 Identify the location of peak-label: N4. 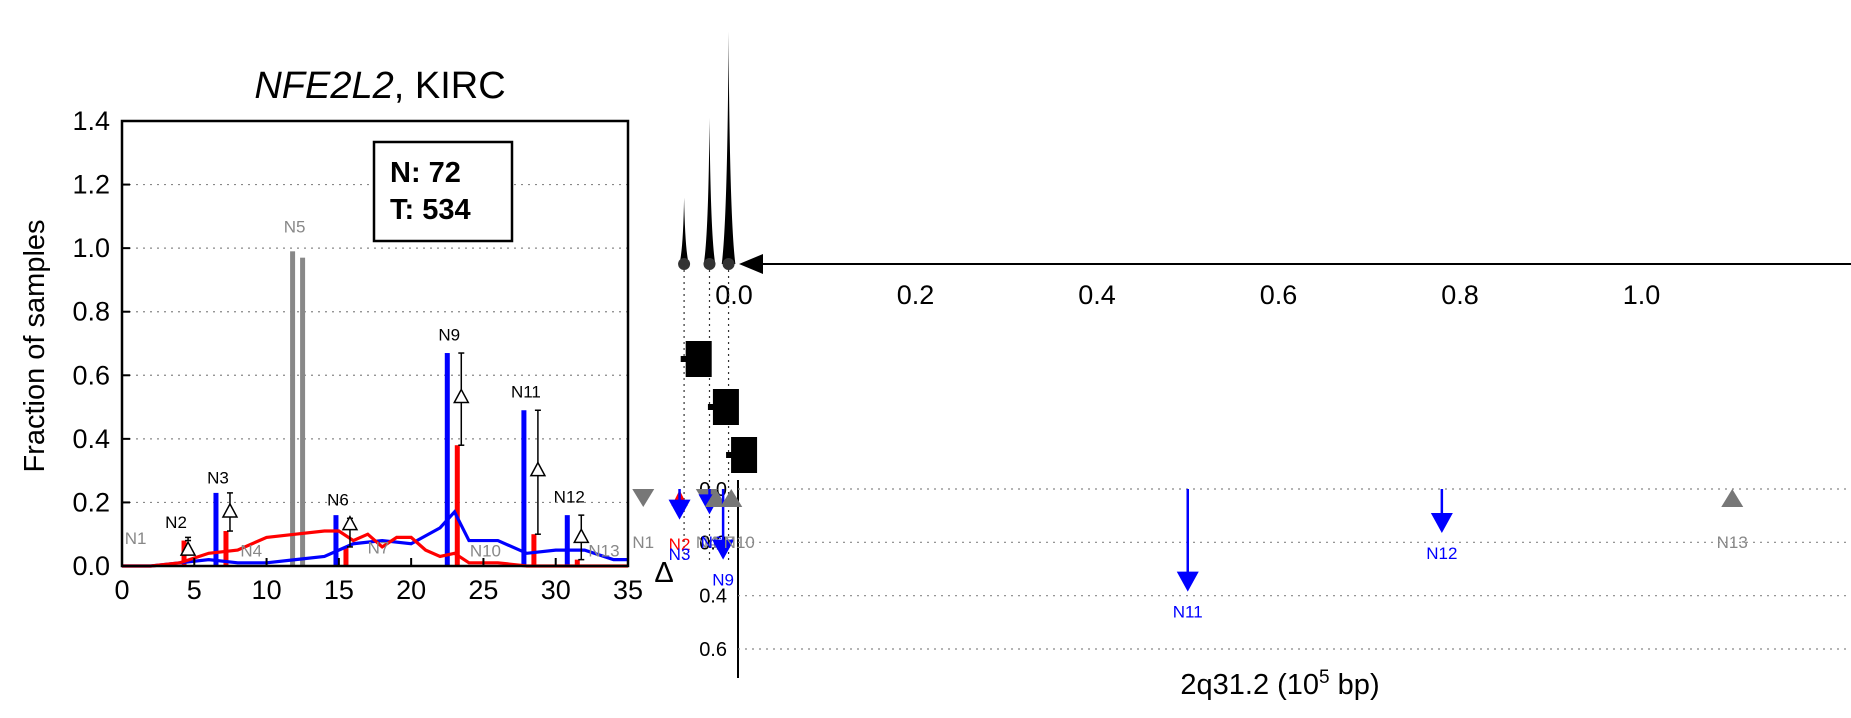
(251, 550).